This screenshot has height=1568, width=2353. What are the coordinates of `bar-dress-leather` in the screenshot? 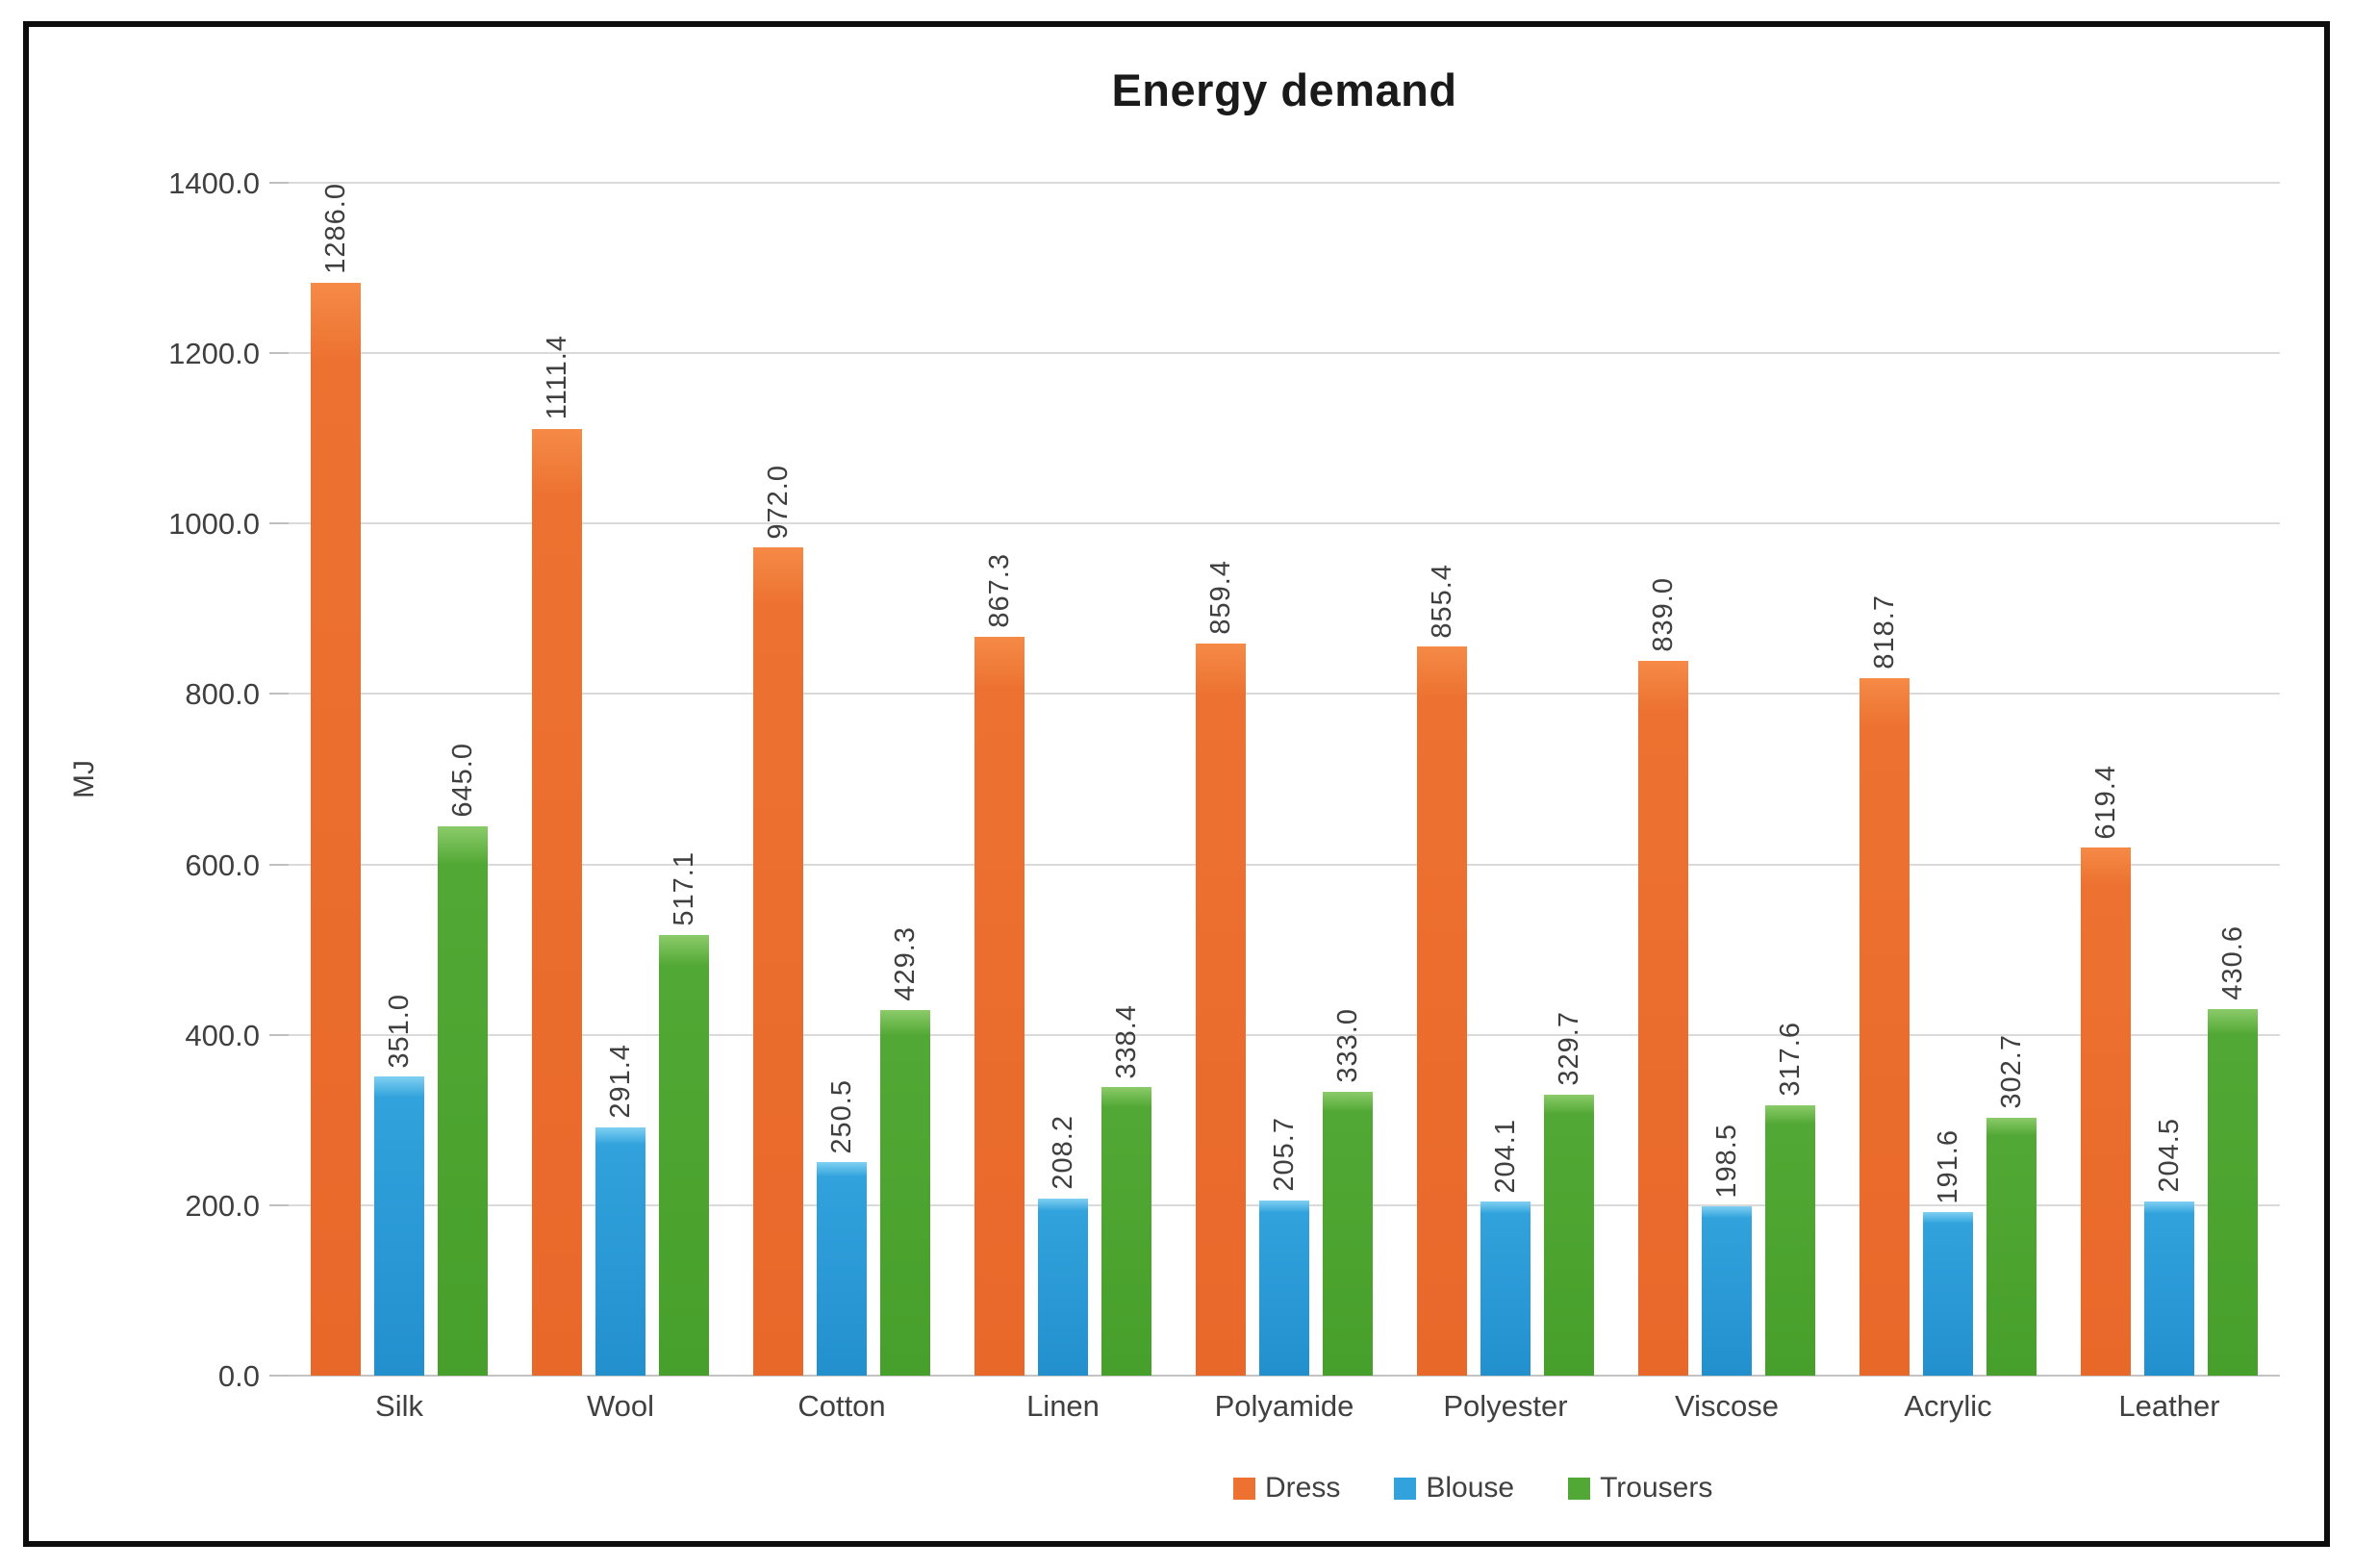 It's located at (2106, 1111).